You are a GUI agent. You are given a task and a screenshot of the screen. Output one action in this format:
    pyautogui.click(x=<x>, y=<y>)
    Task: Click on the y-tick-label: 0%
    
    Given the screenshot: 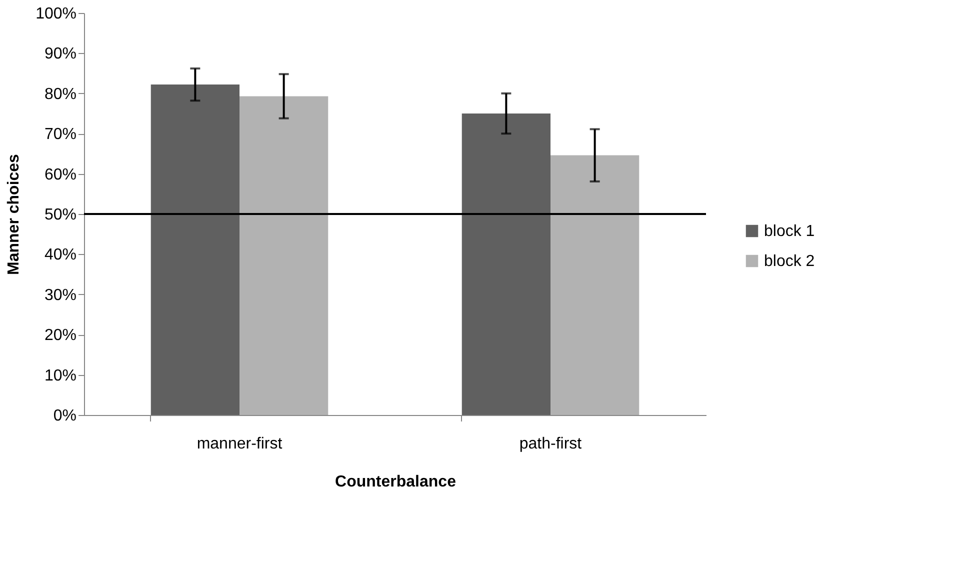 What is the action you would take?
    pyautogui.click(x=64, y=416)
    